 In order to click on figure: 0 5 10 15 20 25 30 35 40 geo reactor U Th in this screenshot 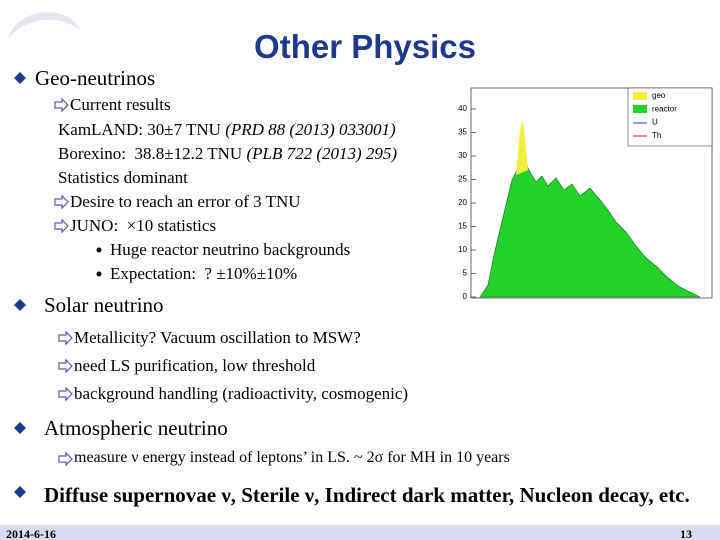, I will do `click(585, 194)`.